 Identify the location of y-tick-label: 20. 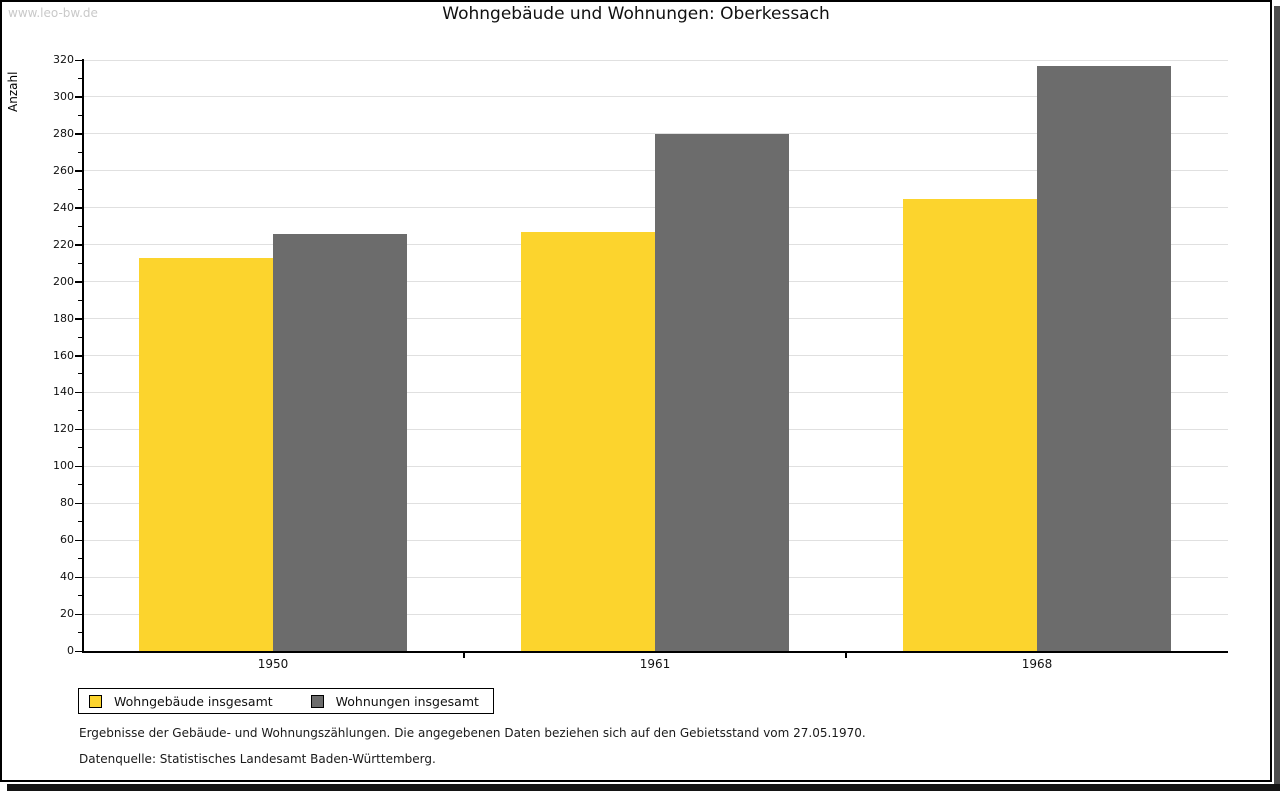
(67, 614).